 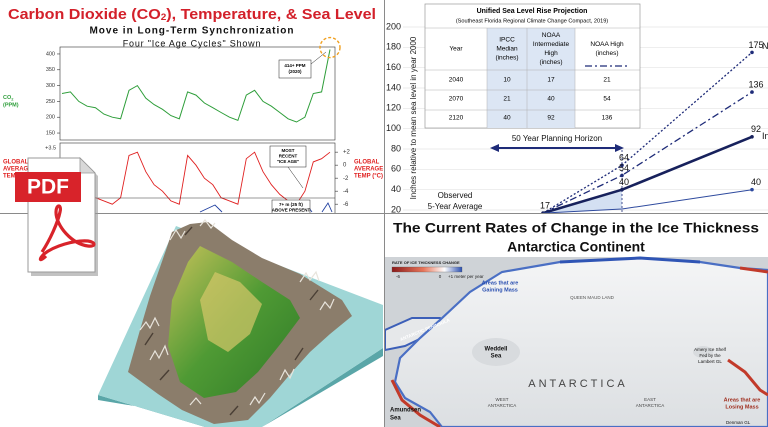 What do you see at coordinates (765, 136) in the screenshot?
I see `line-label: Int` at bounding box center [765, 136].